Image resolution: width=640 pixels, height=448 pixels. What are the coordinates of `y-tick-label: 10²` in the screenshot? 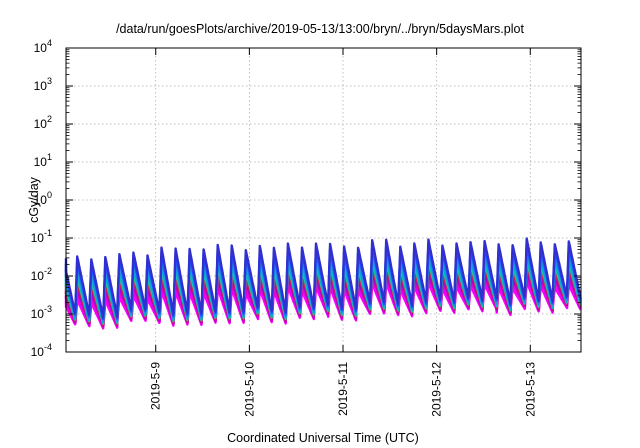 It's located at (43, 122).